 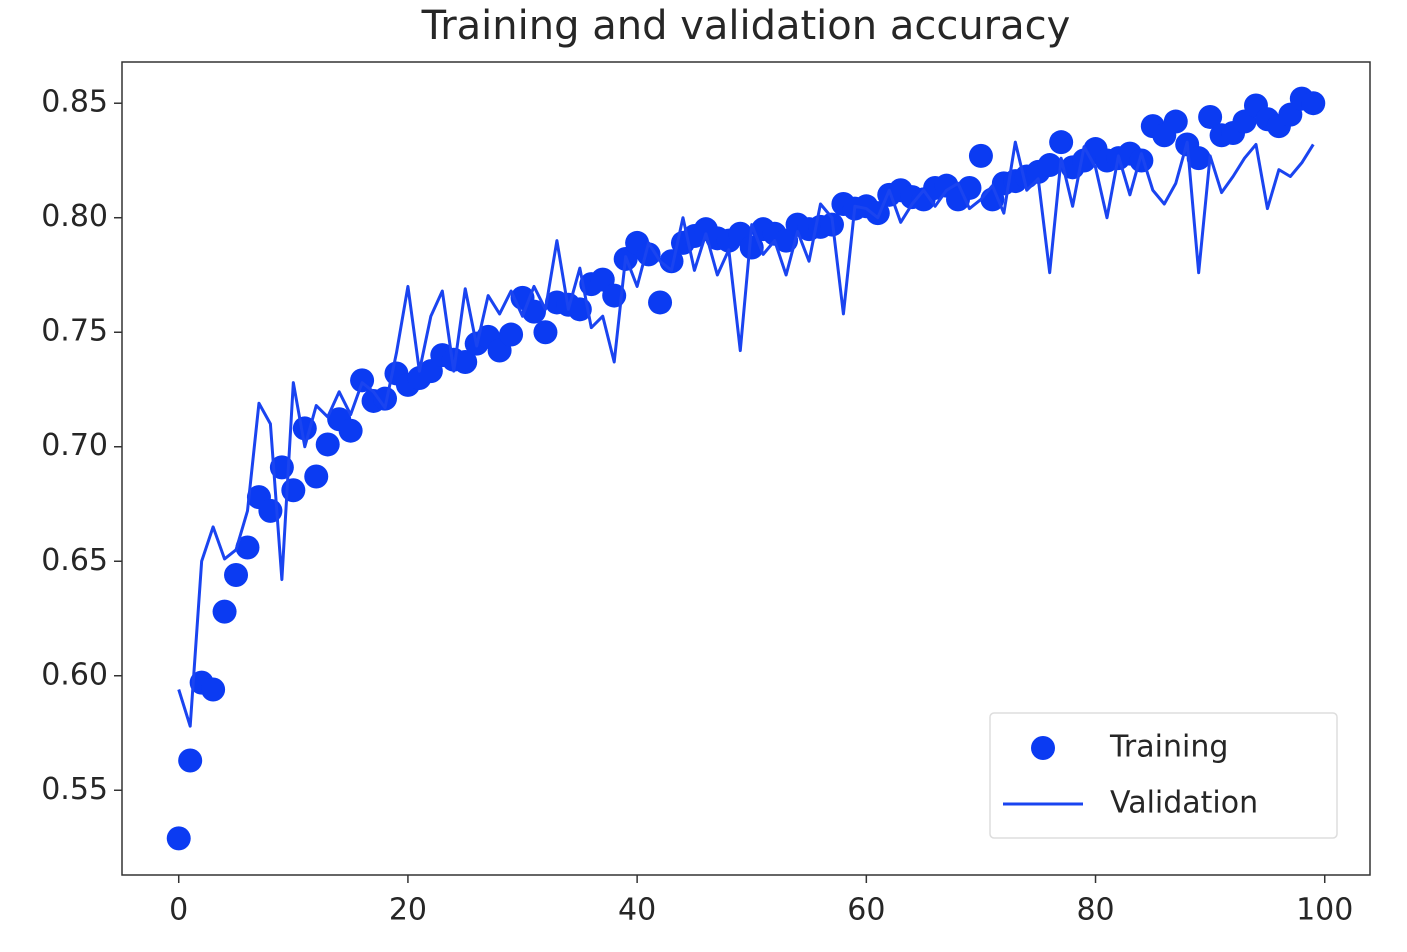 I want to click on y-tick-label: 0.55, so click(x=74, y=789).